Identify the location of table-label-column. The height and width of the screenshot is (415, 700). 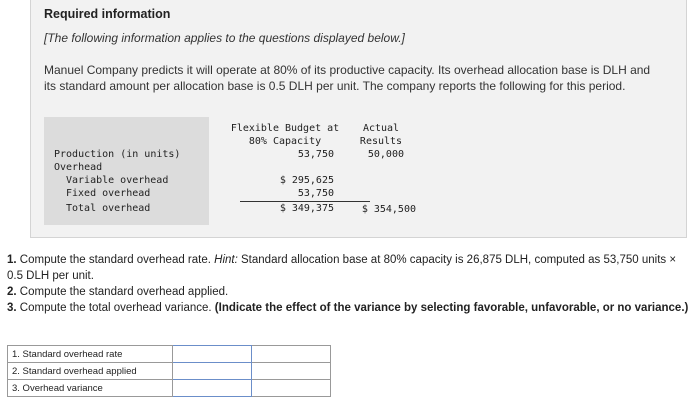
(126, 171).